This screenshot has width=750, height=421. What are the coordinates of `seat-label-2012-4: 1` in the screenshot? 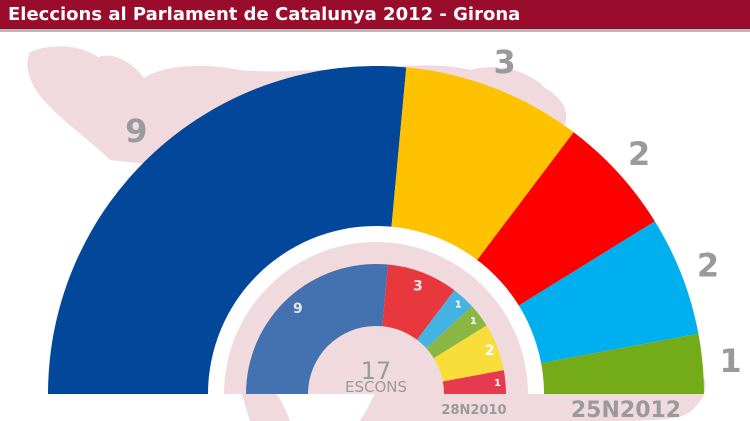 It's located at (730, 361).